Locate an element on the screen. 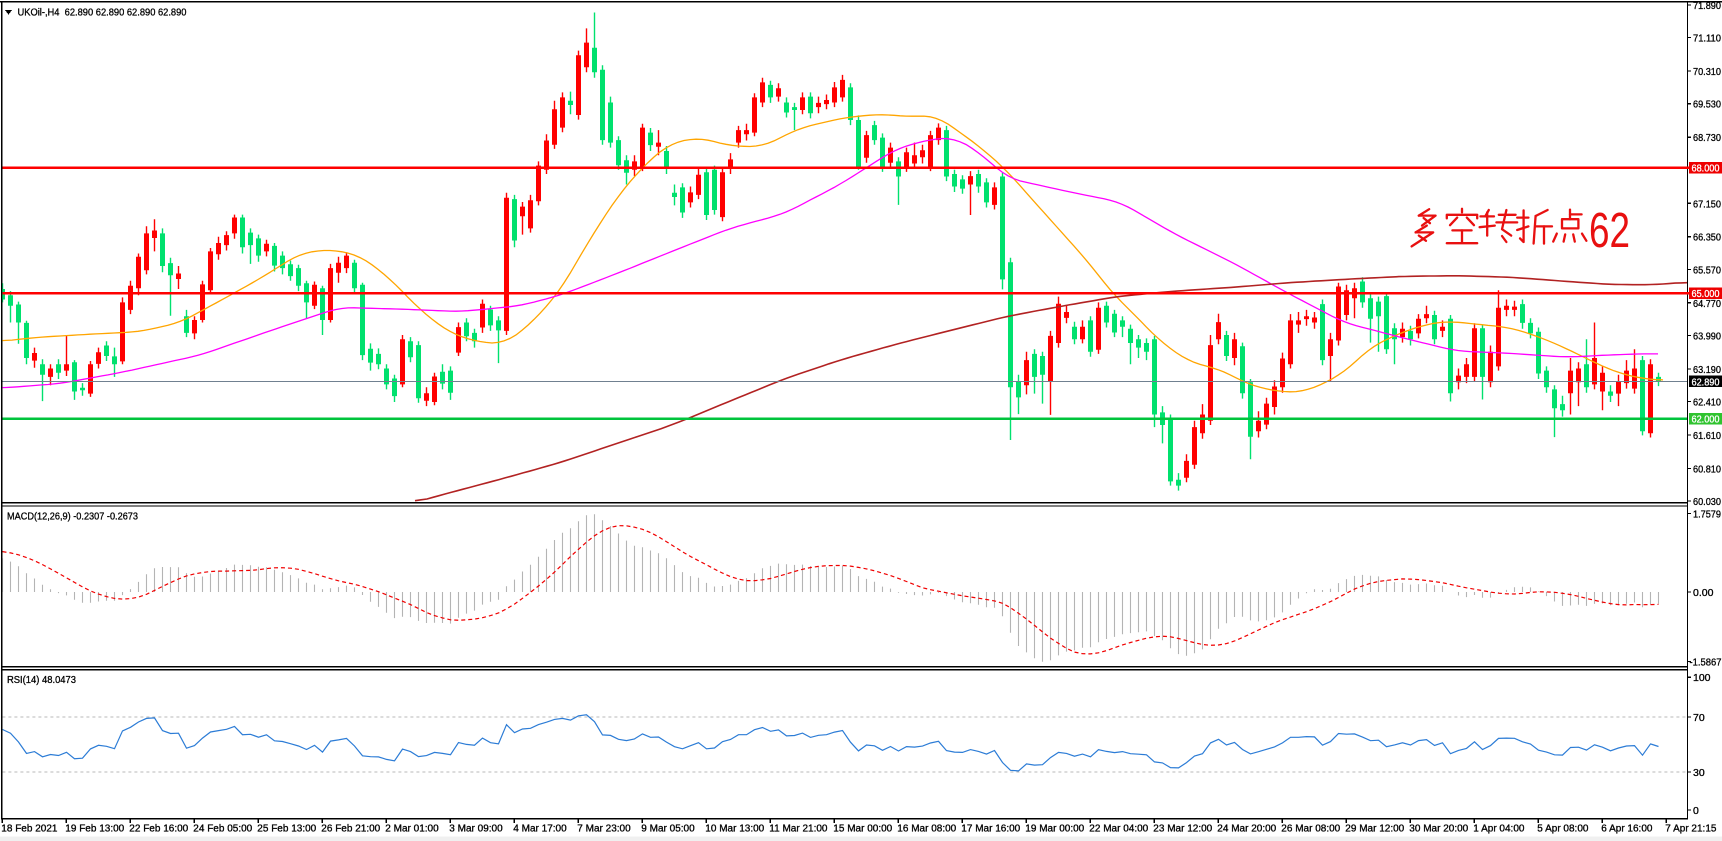 Image resolution: width=1722 pixels, height=841 pixels. svg-text: 19 Mar 00:00 is located at coordinates (1054, 829).